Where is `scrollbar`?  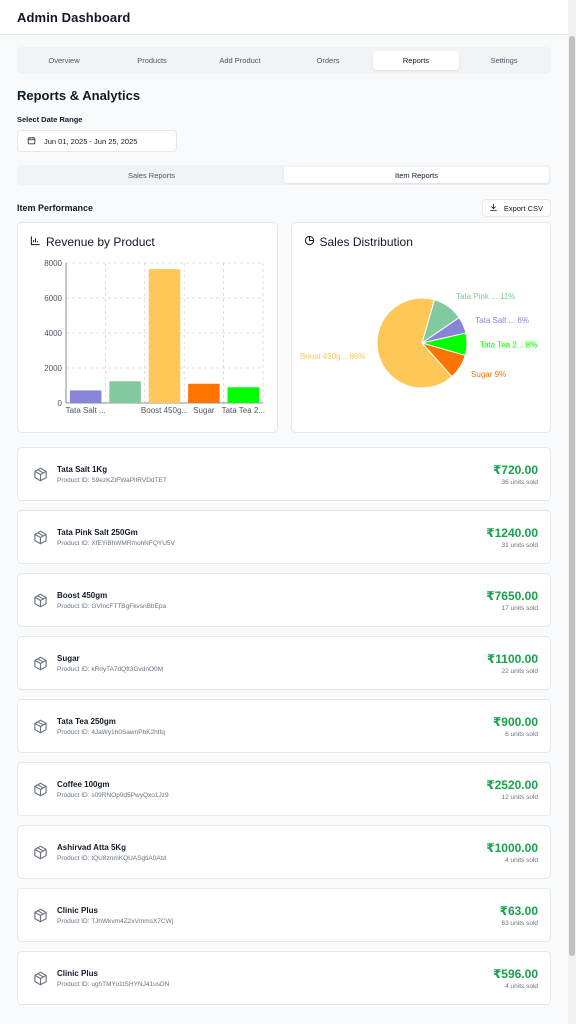 scrollbar is located at coordinates (572, 512).